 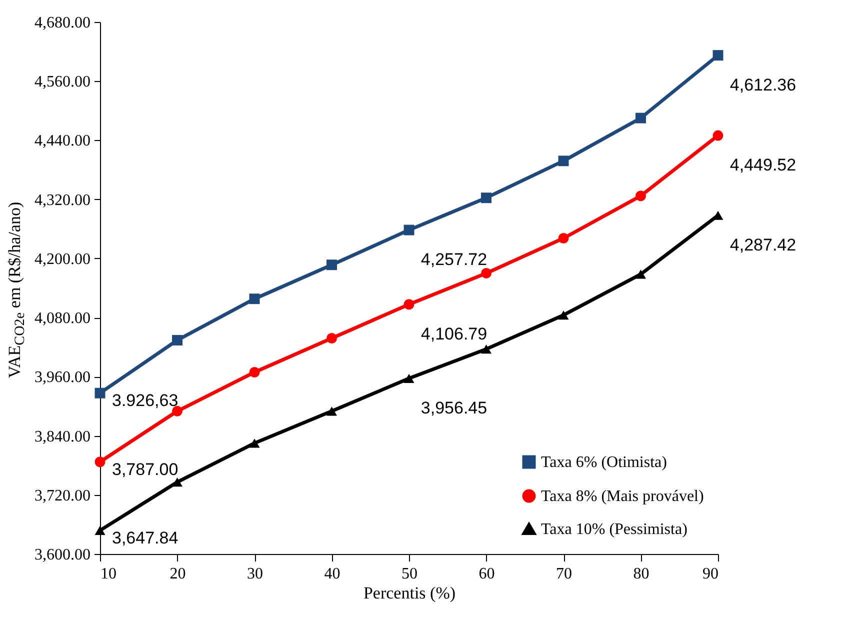 I want to click on data-label: 4,612.36, so click(x=763, y=84).